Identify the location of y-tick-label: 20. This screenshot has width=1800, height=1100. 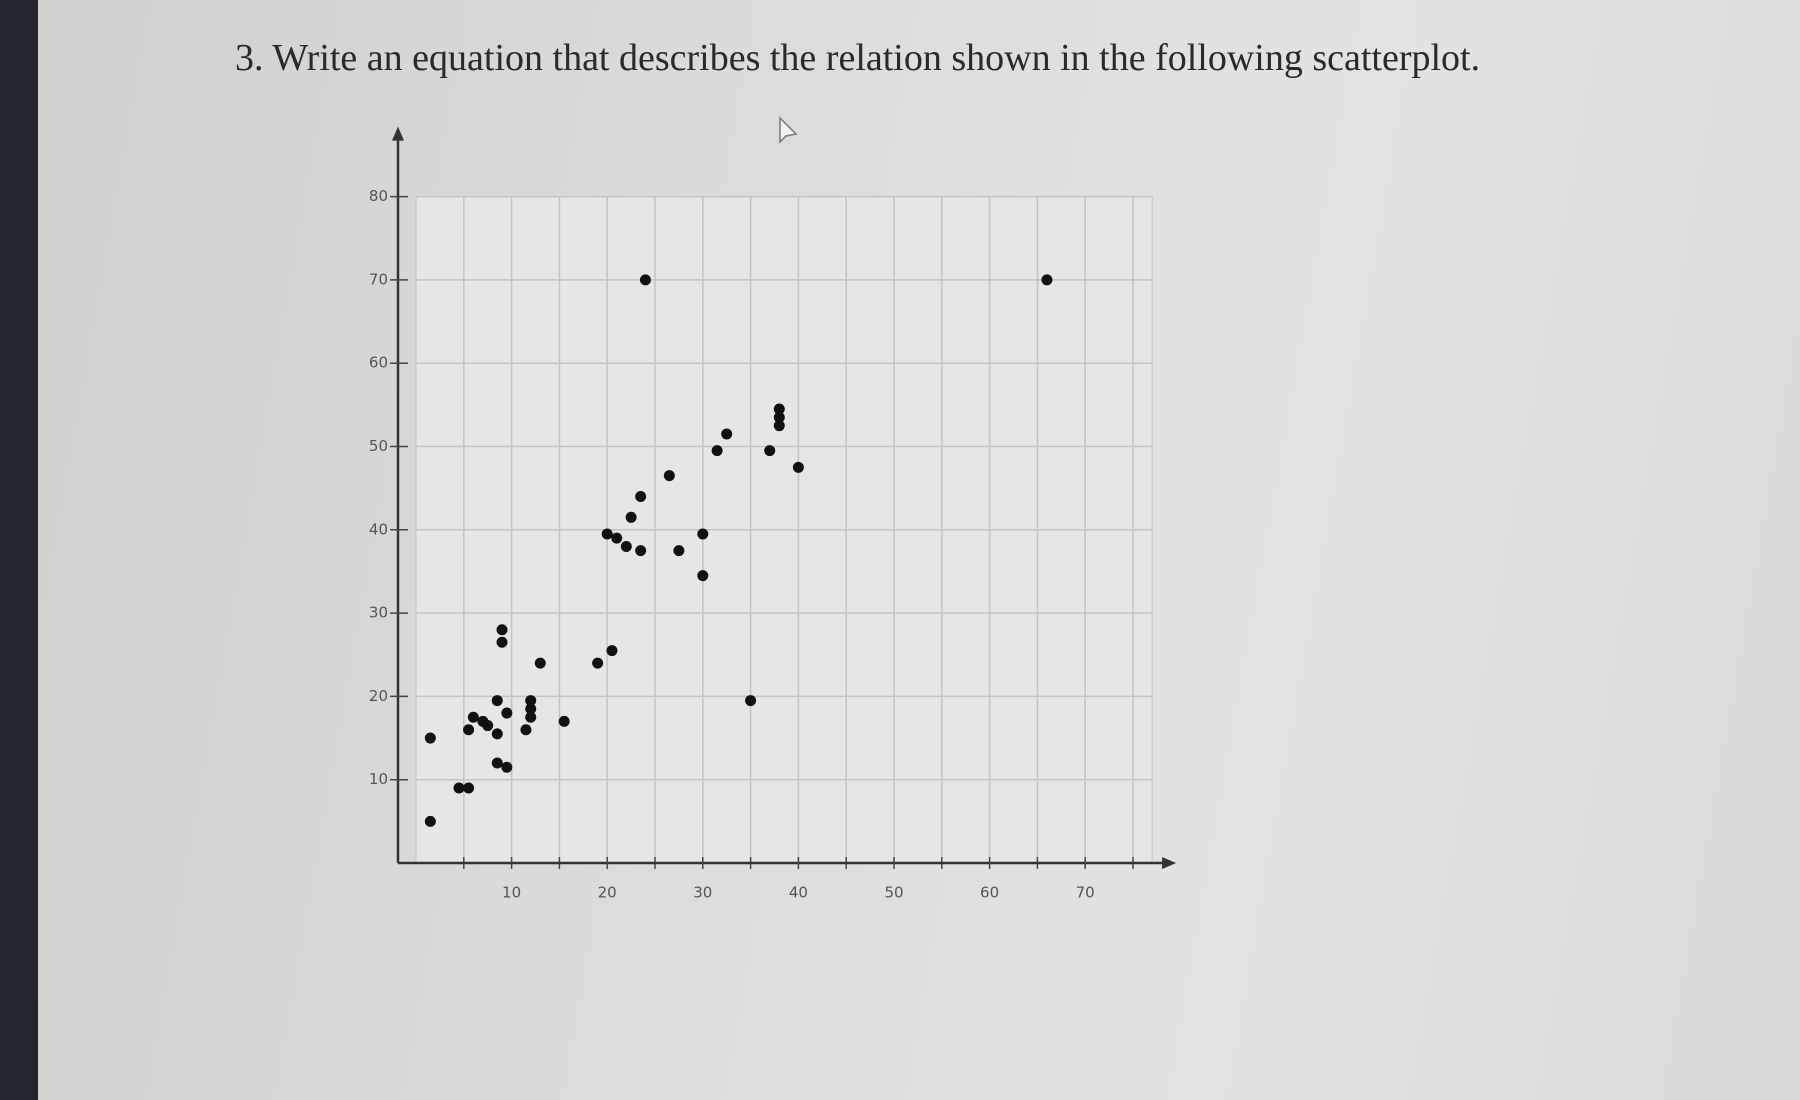
(378, 696).